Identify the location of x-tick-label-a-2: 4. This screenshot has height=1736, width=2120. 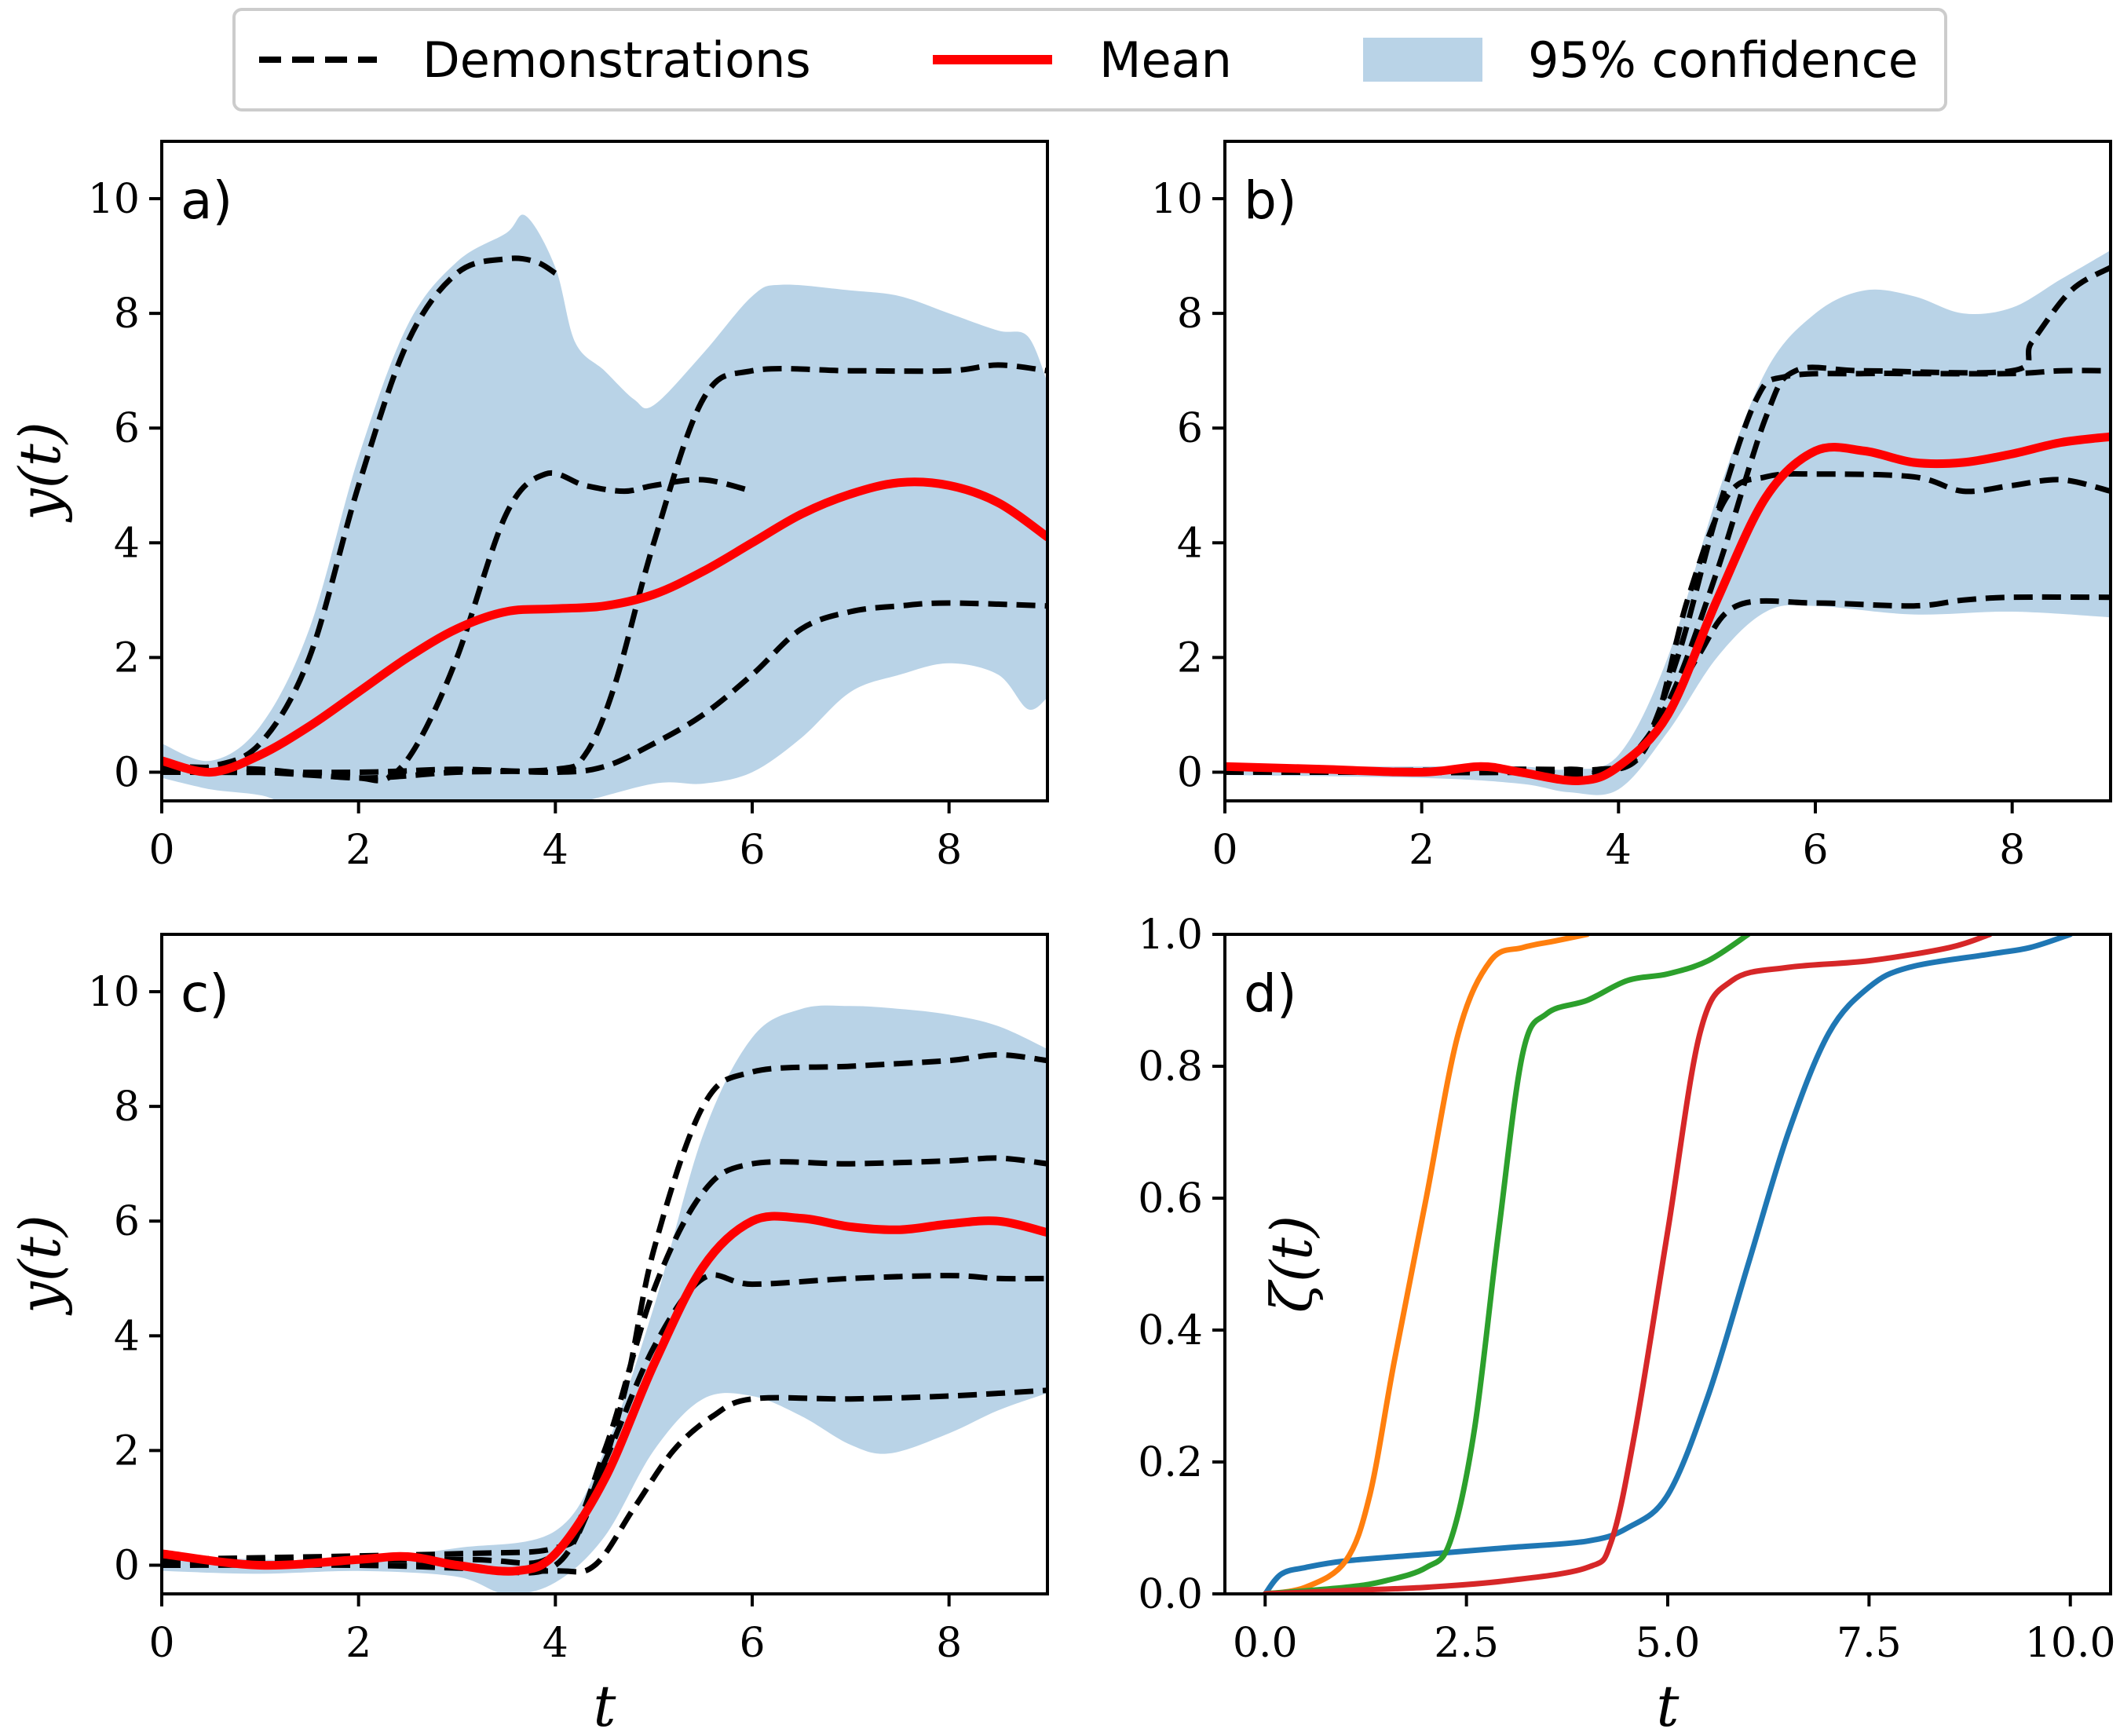
(556, 850).